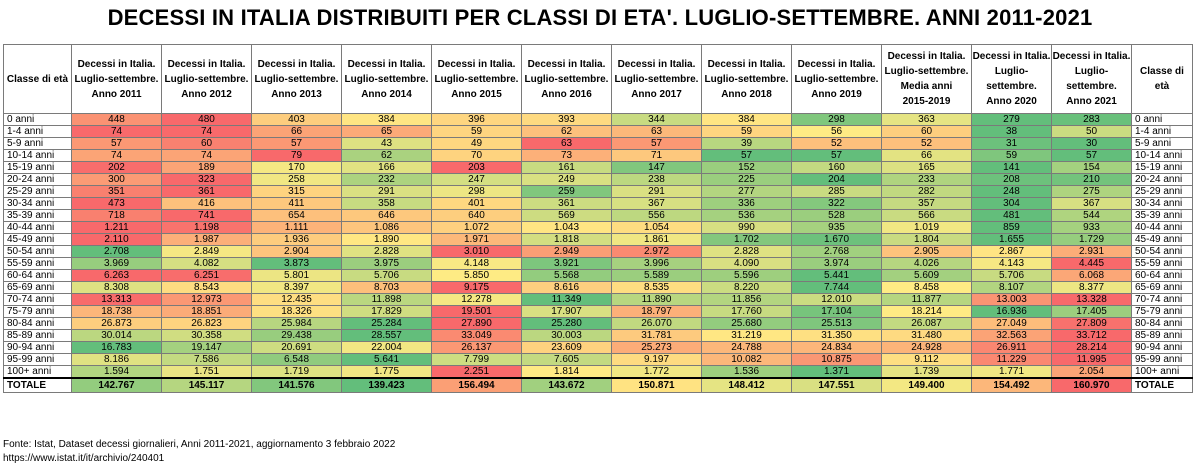 The width and height of the screenshot is (1200, 466). What do you see at coordinates (656, 179) in the screenshot?
I see `value-cell: 238` at bounding box center [656, 179].